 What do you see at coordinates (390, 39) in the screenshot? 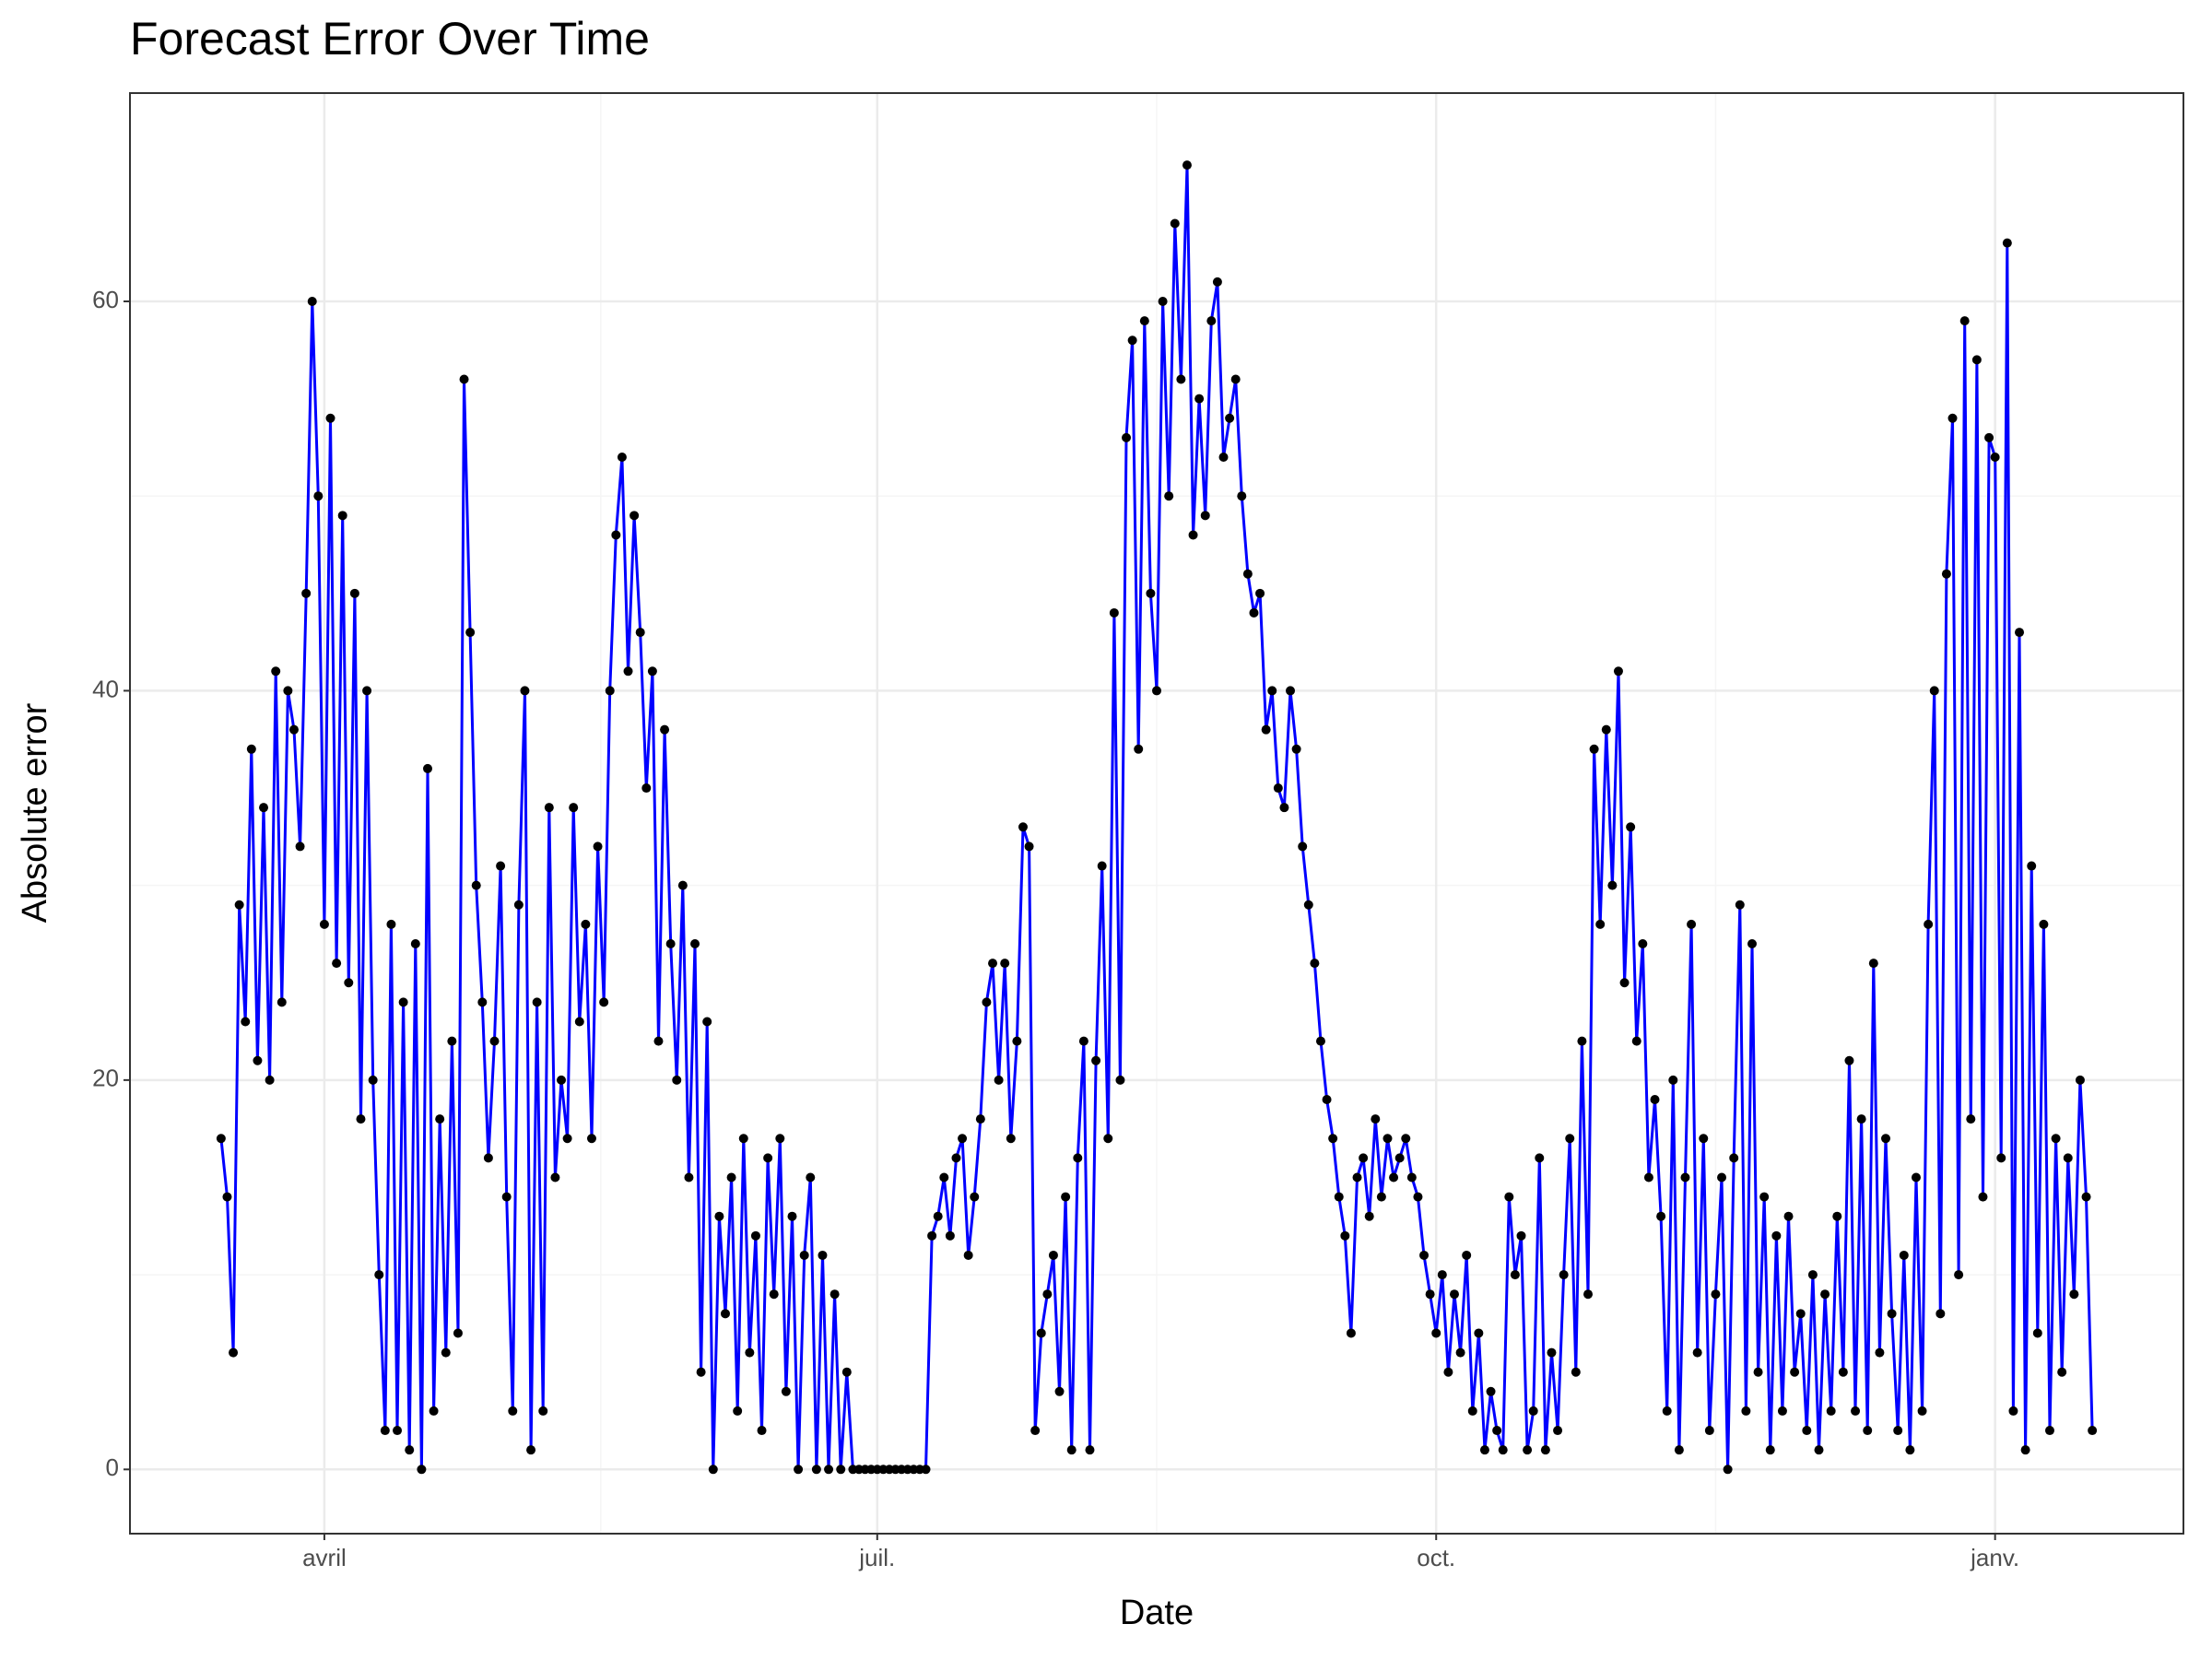
I see `chart-title: Forecast Error Over Time` at bounding box center [390, 39].